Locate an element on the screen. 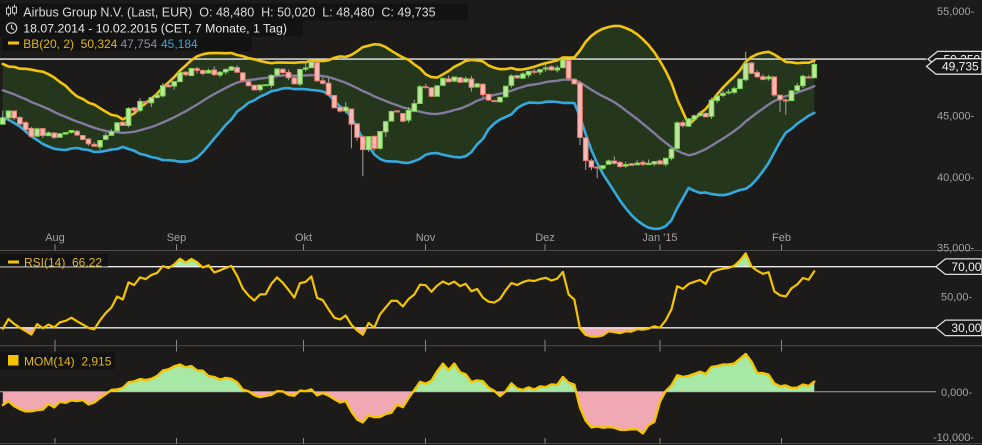 The height and width of the screenshot is (445, 982). svg-text: Okt is located at coordinates (303, 238).